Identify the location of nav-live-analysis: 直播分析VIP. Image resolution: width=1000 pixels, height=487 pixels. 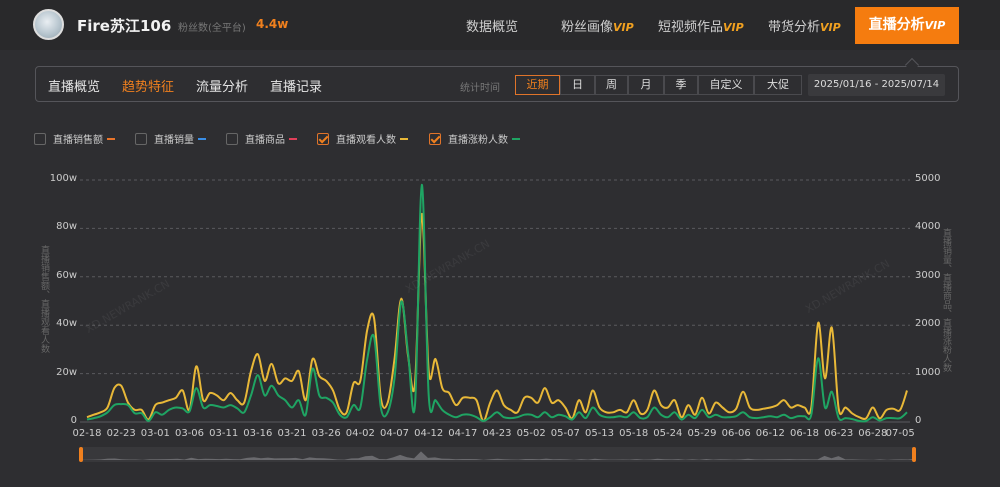
(907, 25).